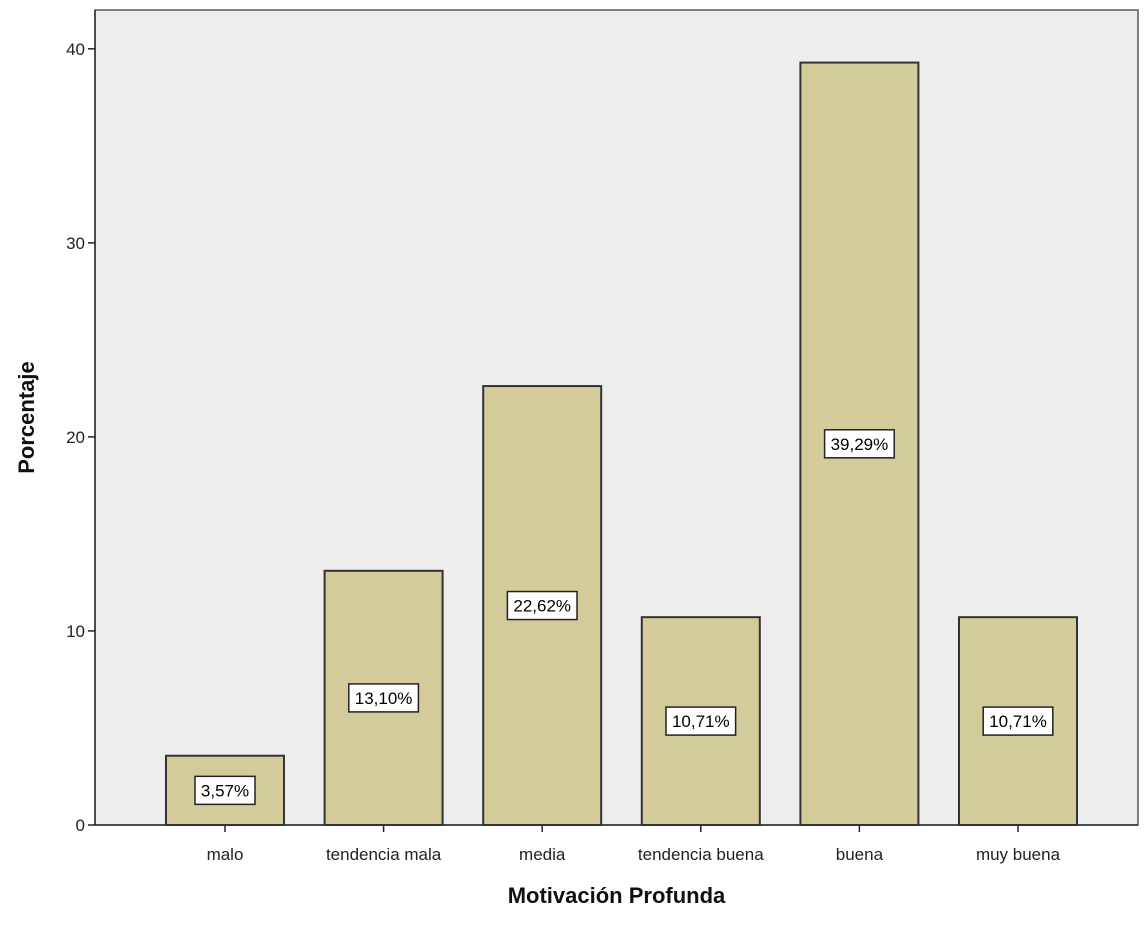 Image resolution: width=1147 pixels, height=925 pixels. What do you see at coordinates (80, 825) in the screenshot?
I see `y-tick-label-0: 0` at bounding box center [80, 825].